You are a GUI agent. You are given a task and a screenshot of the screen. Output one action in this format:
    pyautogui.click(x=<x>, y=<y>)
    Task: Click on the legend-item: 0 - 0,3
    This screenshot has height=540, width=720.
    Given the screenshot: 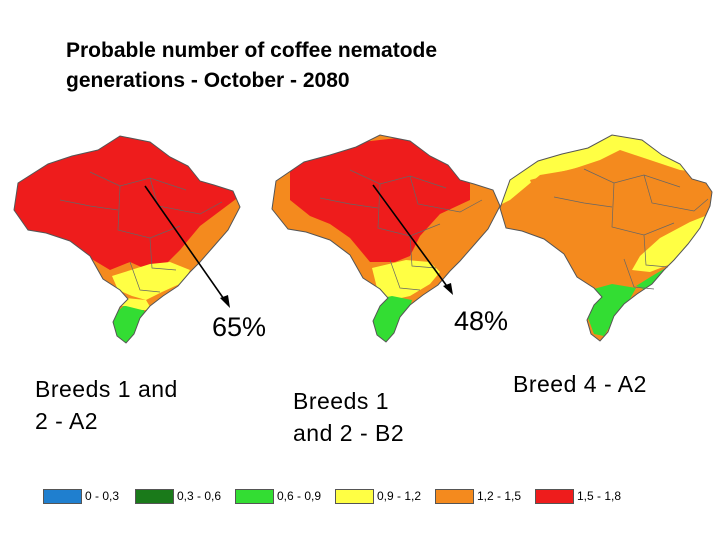 What is the action you would take?
    pyautogui.click(x=81, y=496)
    